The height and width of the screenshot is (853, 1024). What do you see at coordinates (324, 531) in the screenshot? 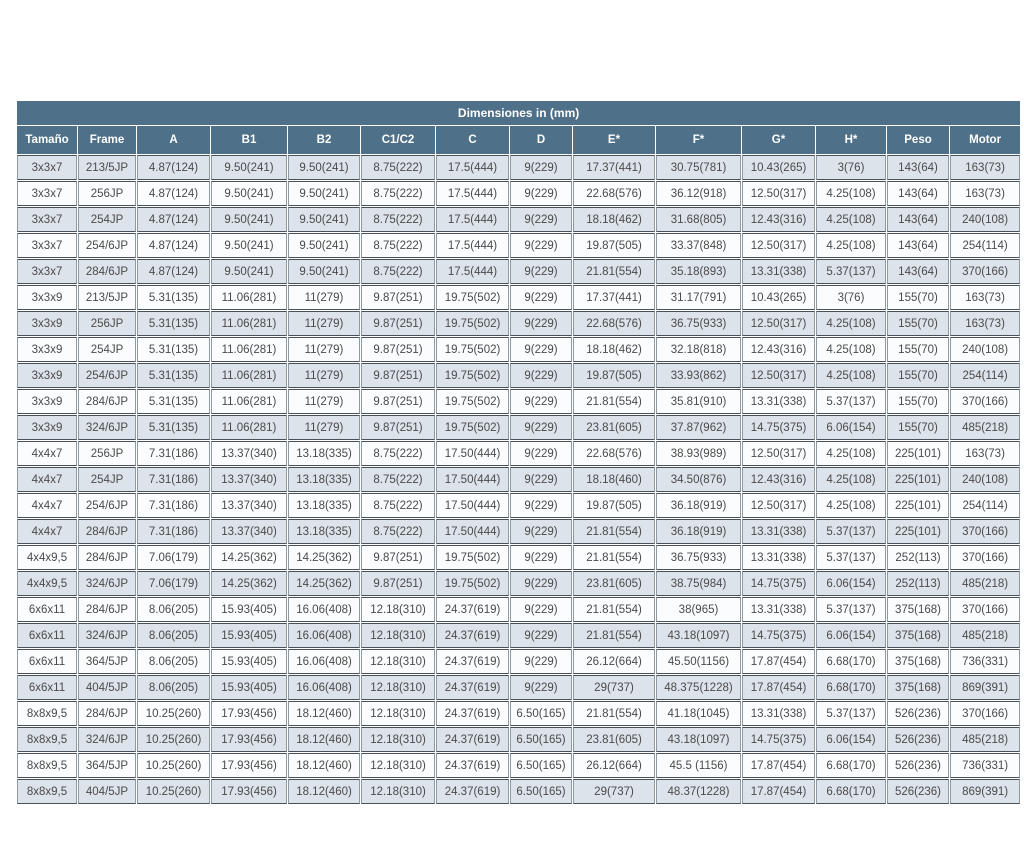
I see `table-cell: 13.18(335)` at bounding box center [324, 531].